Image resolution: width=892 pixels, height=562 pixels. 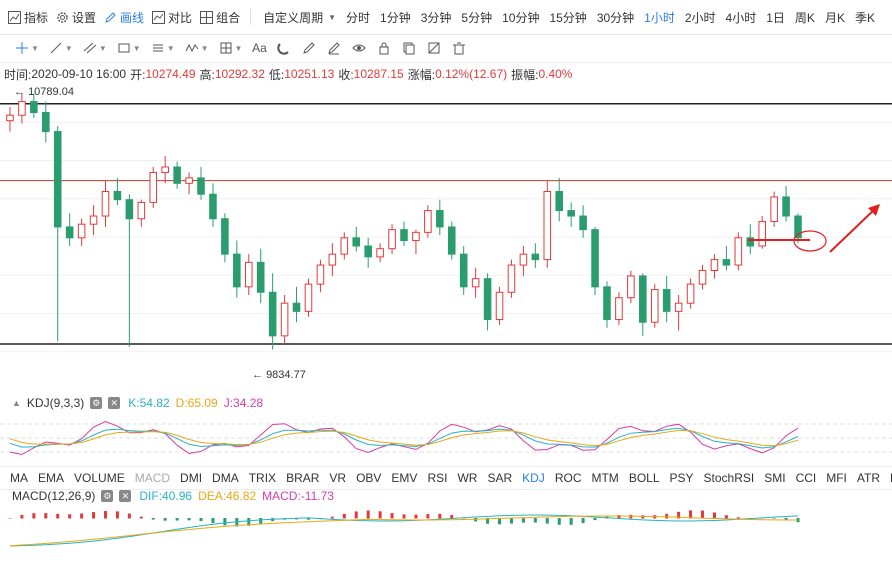 I want to click on period-9: 4小时, so click(x=741, y=17).